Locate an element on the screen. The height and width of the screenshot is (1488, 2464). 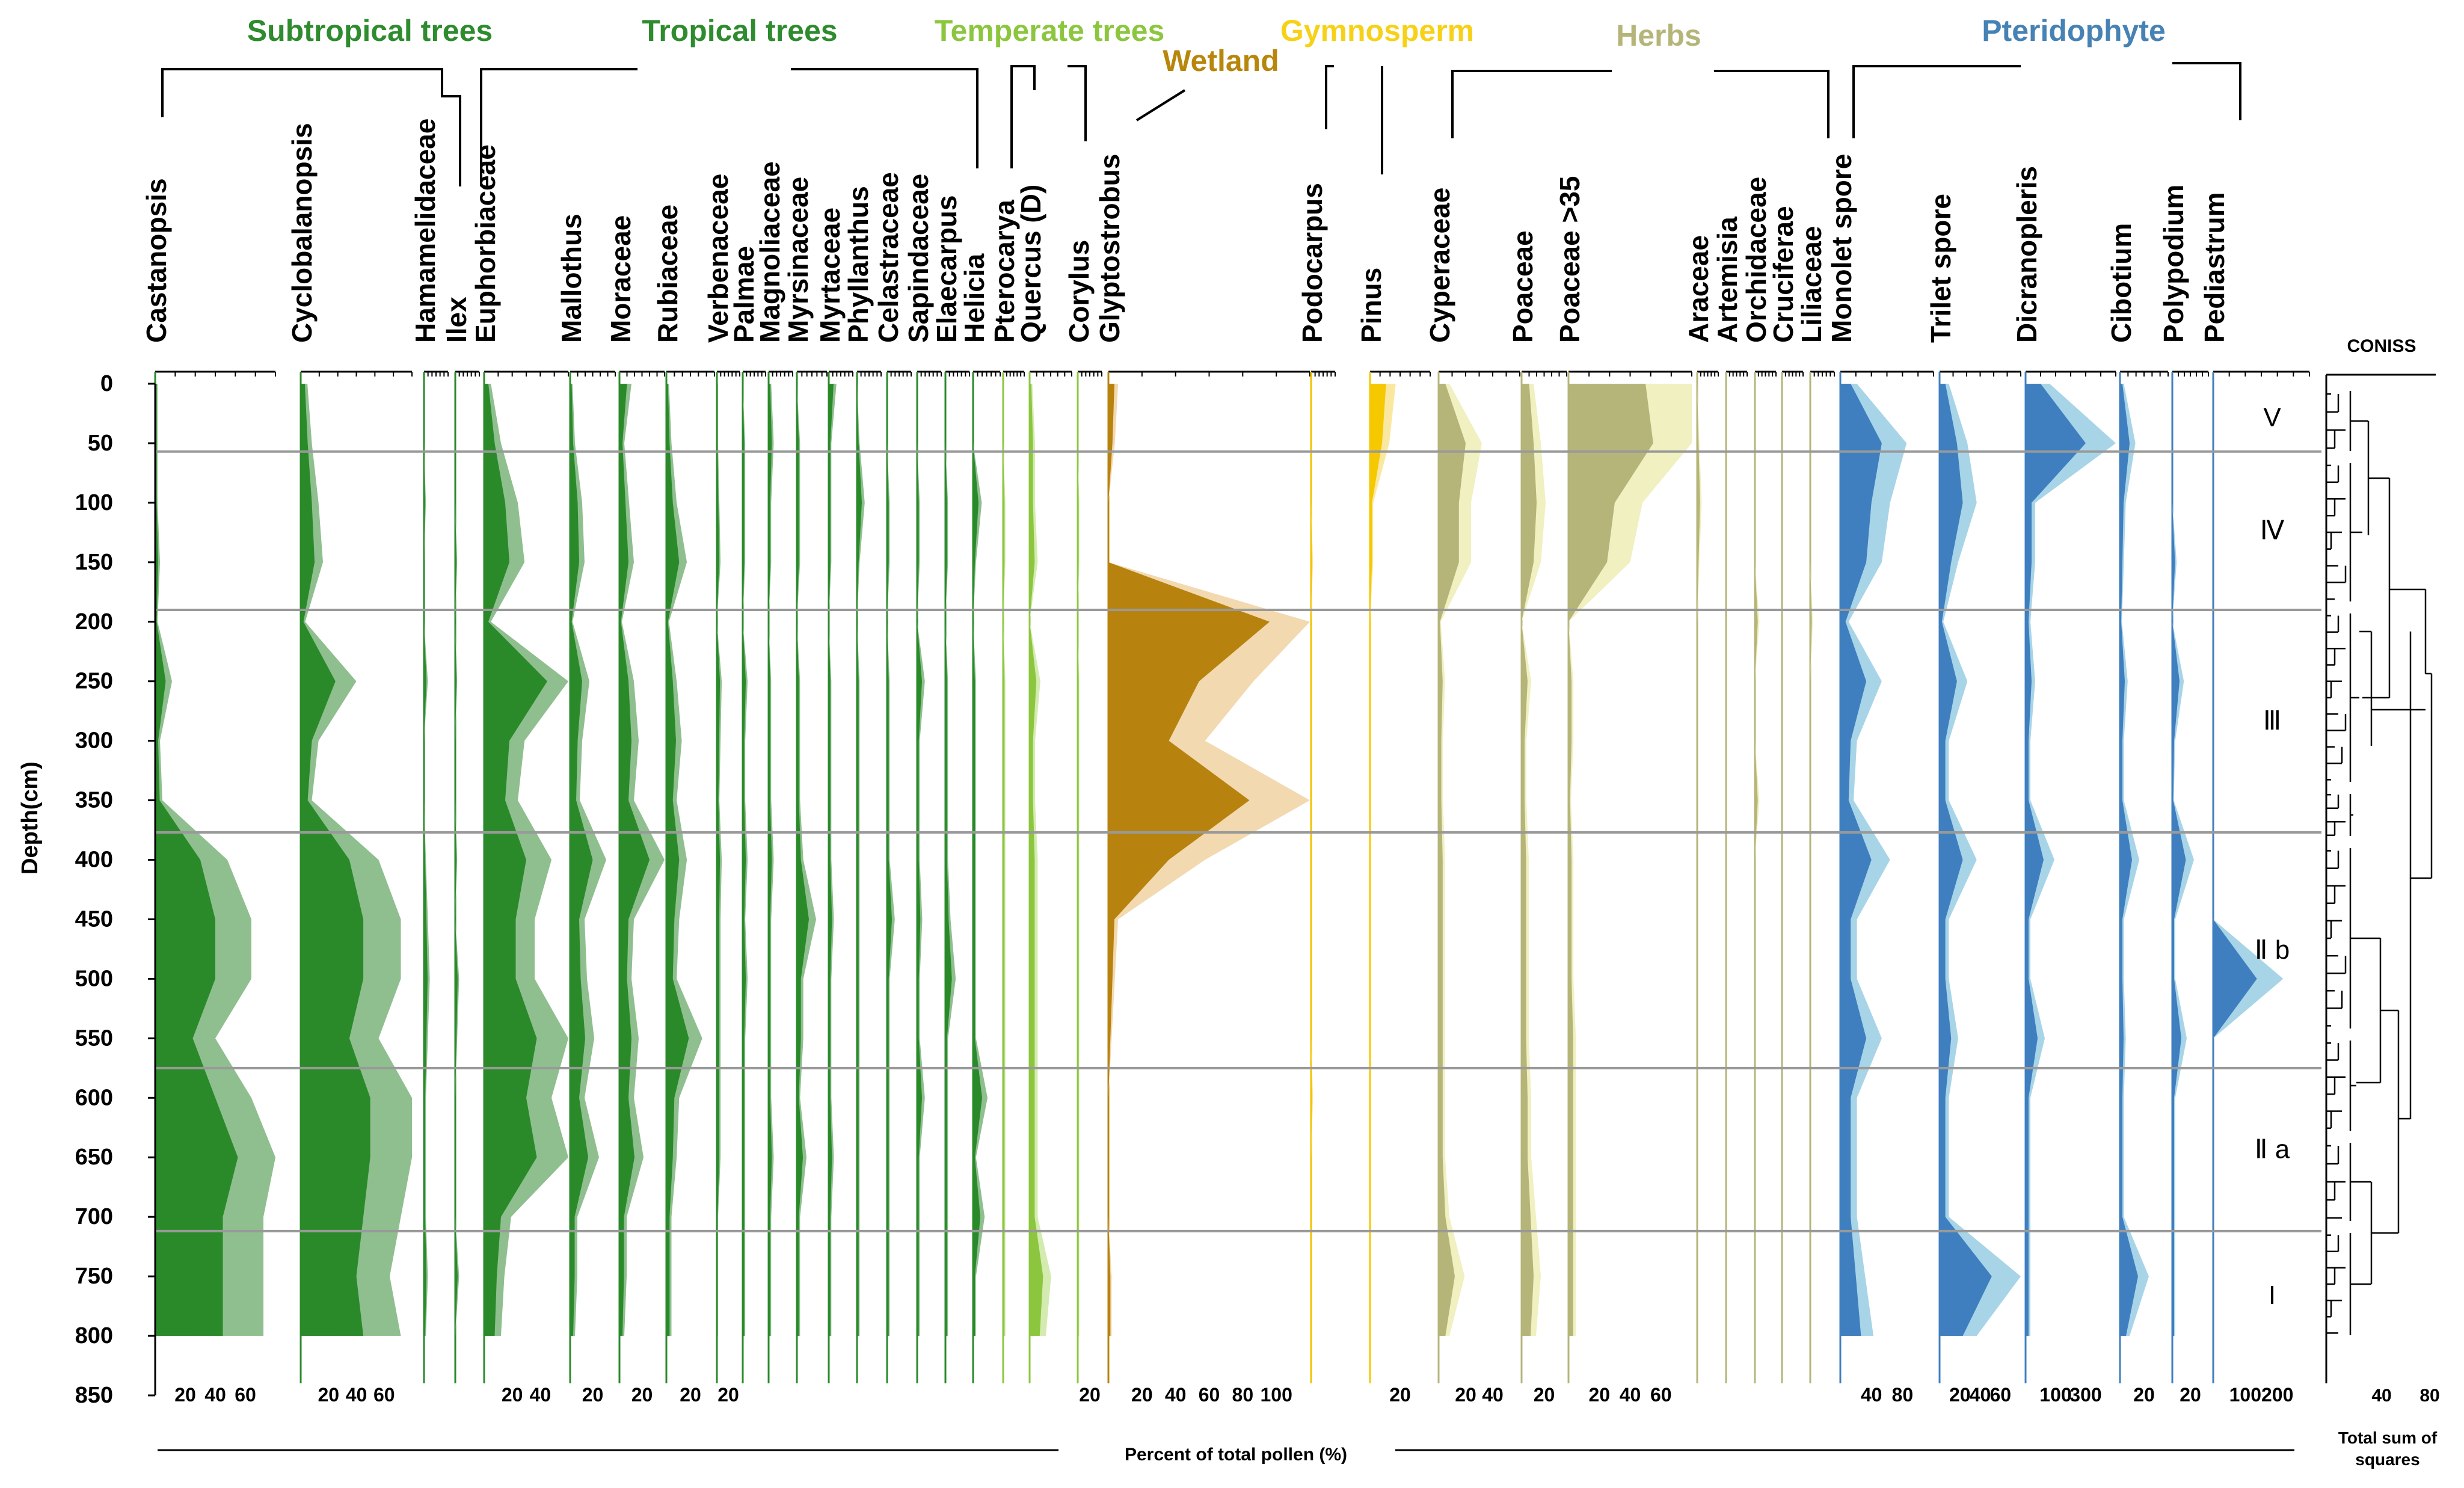
taxon-name: Mallothus is located at coordinates (571, 278).